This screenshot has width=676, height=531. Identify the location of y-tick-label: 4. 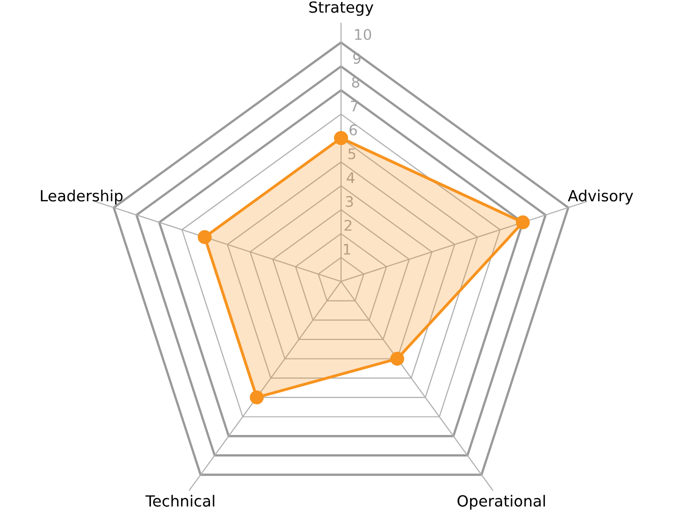
(350, 177).